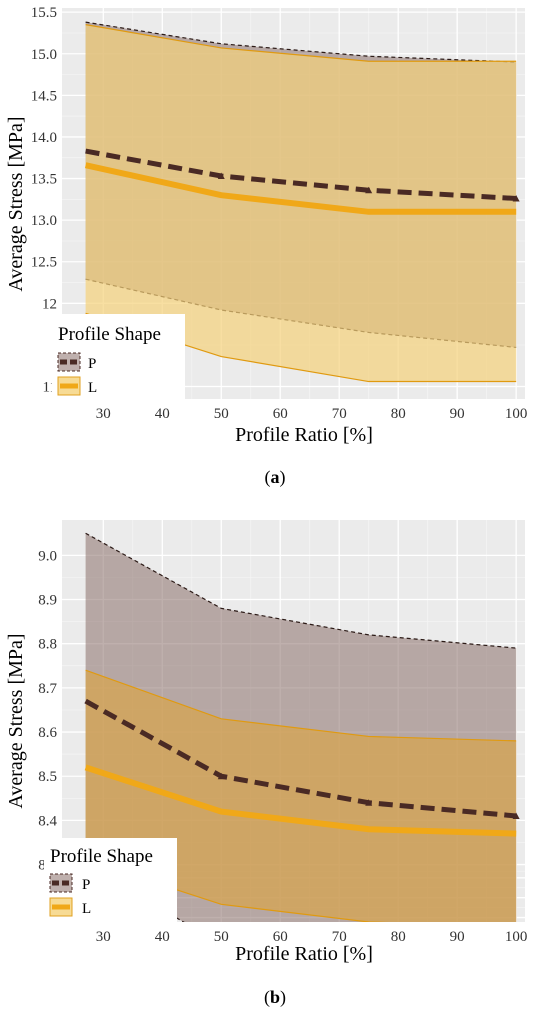 The width and height of the screenshot is (550, 1013). Describe the element at coordinates (47, 733) in the screenshot. I see `y-tick-label: 8.6` at that location.